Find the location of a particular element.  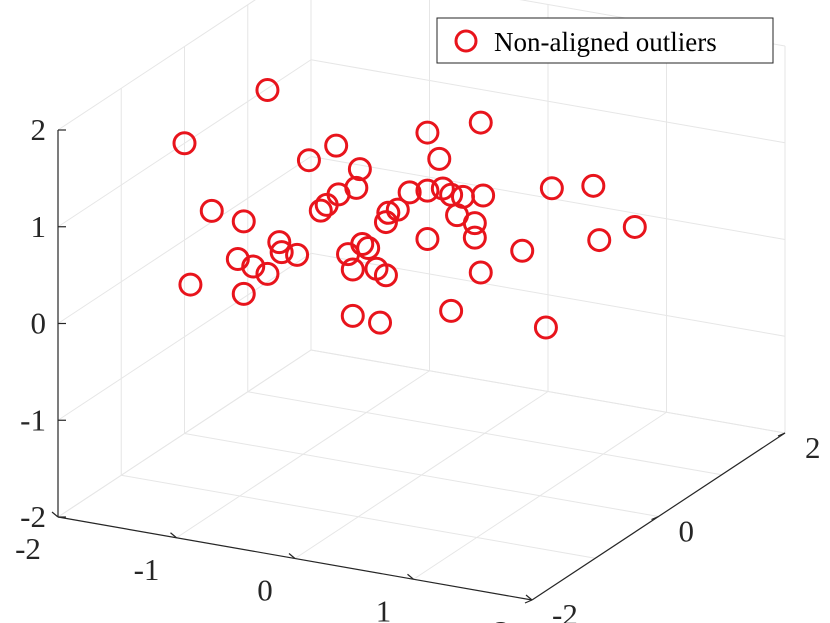

legend-label: Non-aligned outliers is located at coordinates (605, 42).